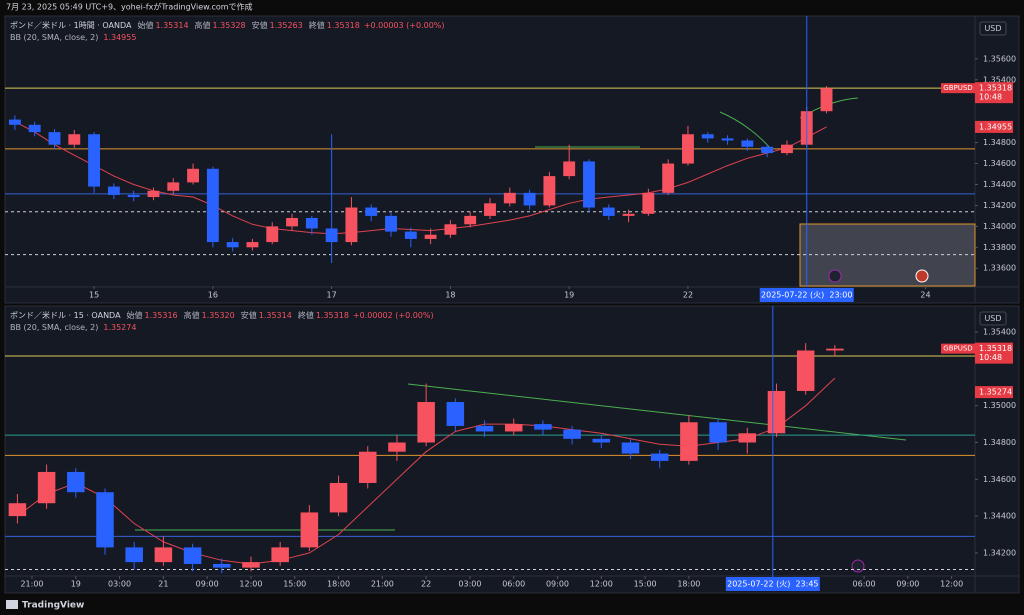 Image resolution: width=1024 pixels, height=615 pixels. Describe the element at coordinates (119, 37) in the screenshot. I see `indicator-value: 1.34955` at that location.